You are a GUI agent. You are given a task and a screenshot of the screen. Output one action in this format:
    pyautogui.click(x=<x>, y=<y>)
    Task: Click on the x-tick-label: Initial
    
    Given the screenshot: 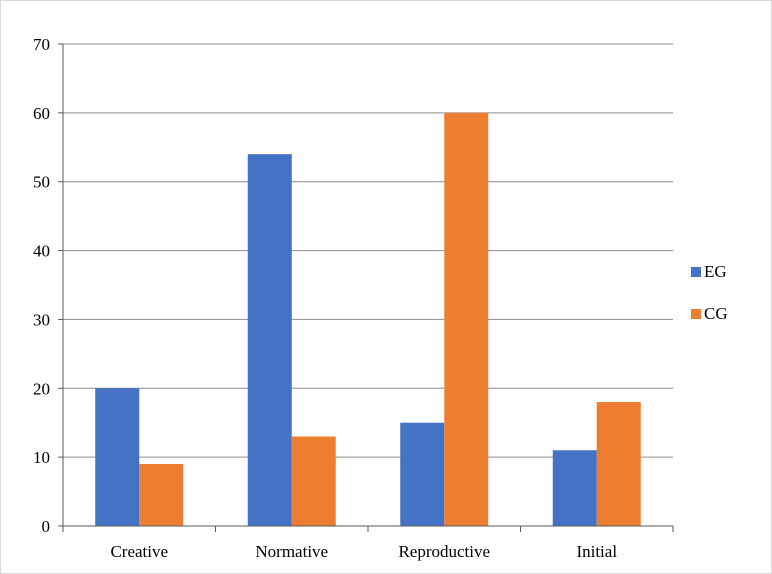 What is the action you would take?
    pyautogui.click(x=596, y=551)
    